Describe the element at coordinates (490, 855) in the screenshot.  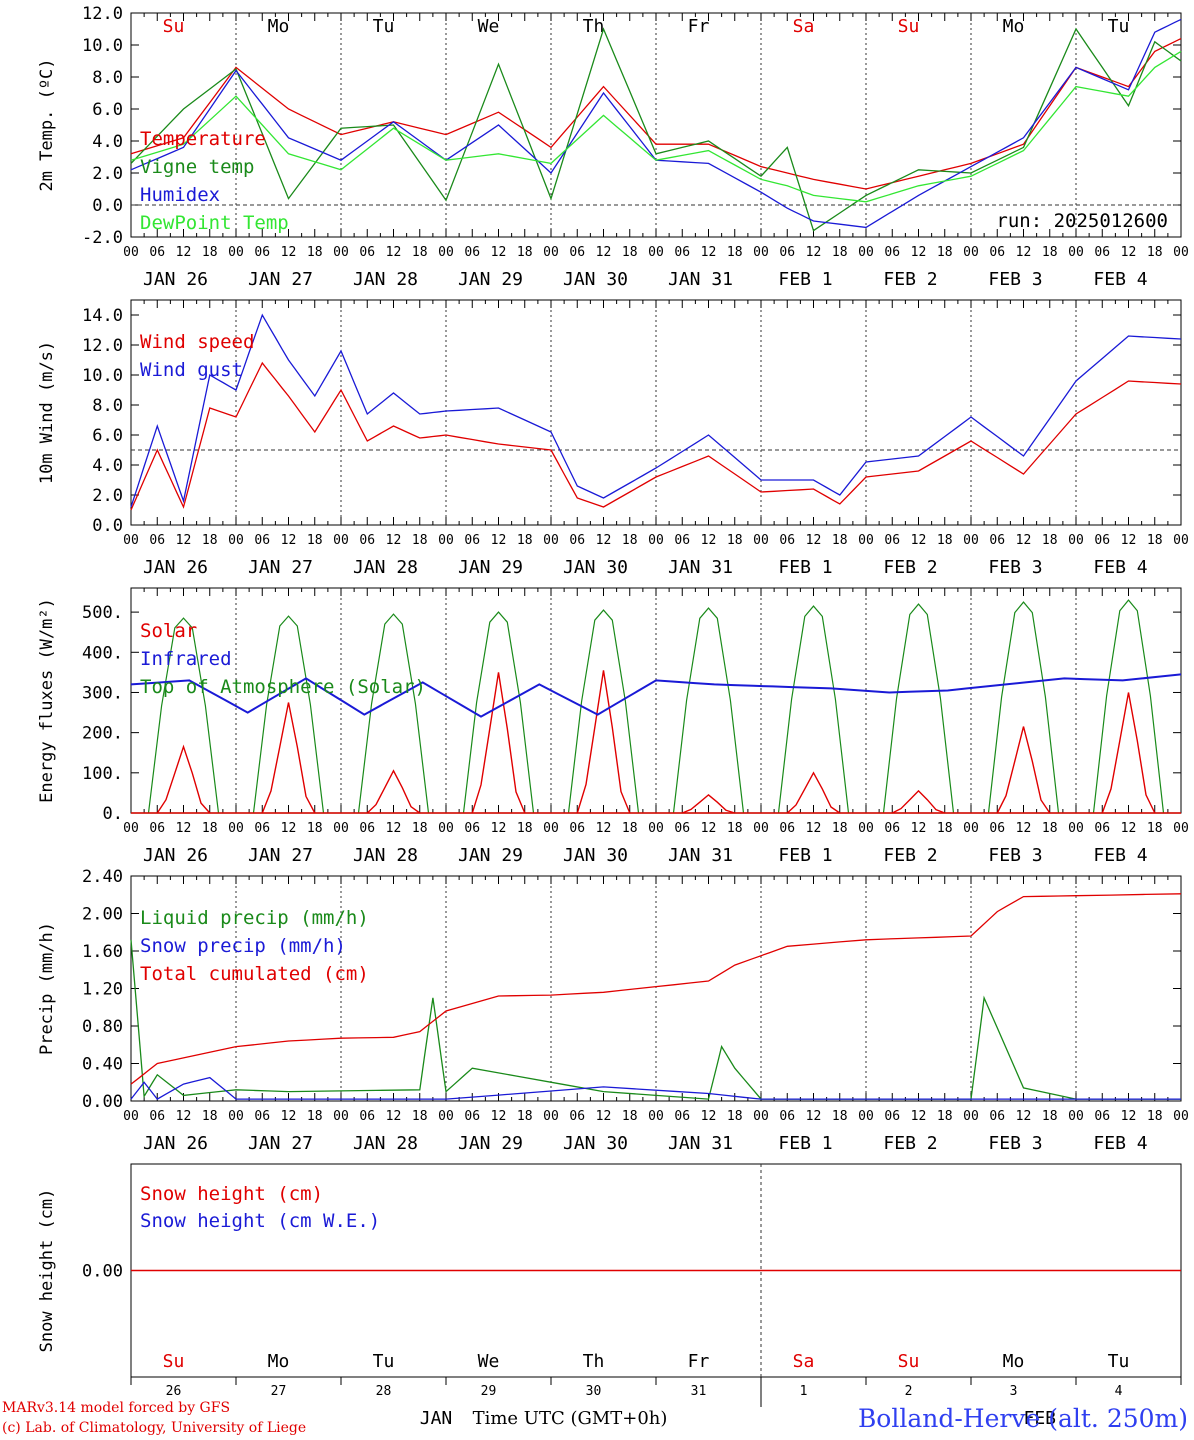
I see `date-label: JAN 29` at that location.